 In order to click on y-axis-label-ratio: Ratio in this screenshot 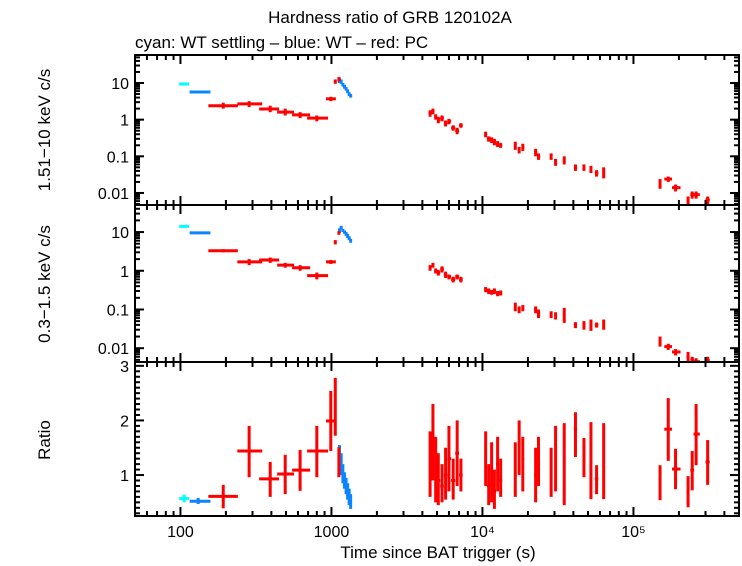, I will do `click(44, 440)`.